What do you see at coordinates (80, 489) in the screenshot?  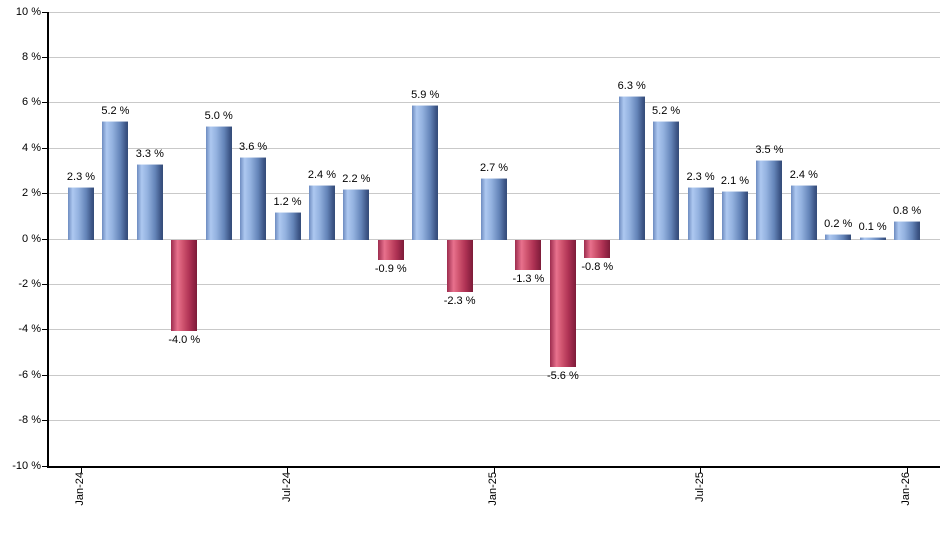 I see `x-axis-tick-label: Jan-24` at bounding box center [80, 489].